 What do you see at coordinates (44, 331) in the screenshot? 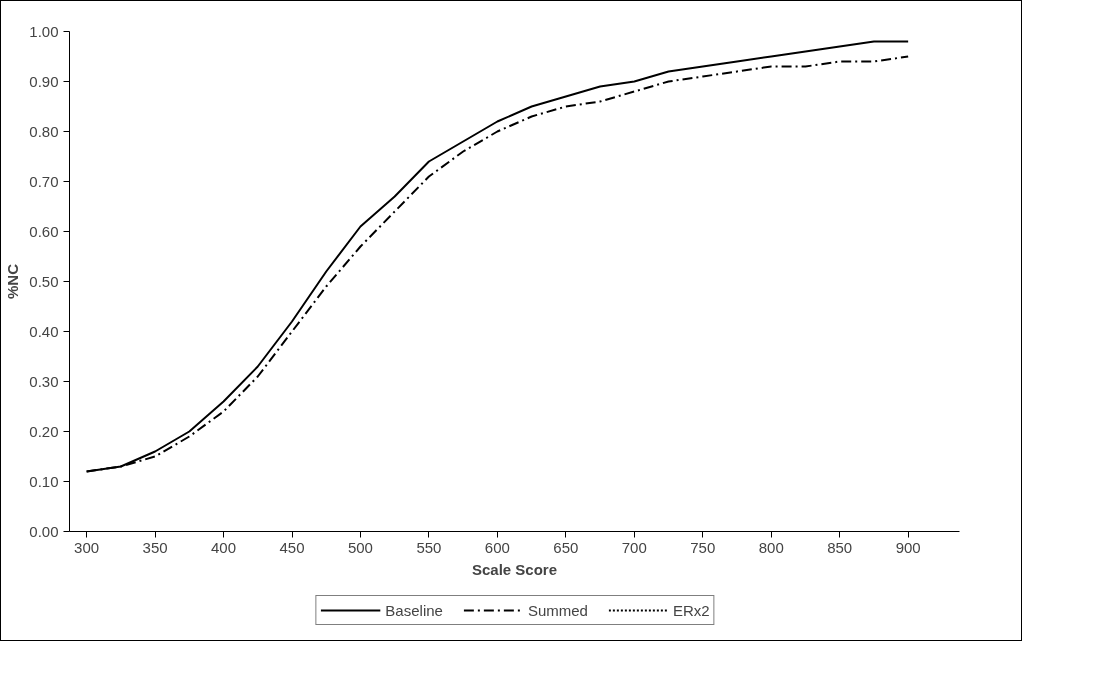
I see `y-tick-label: 0.40` at bounding box center [44, 331].